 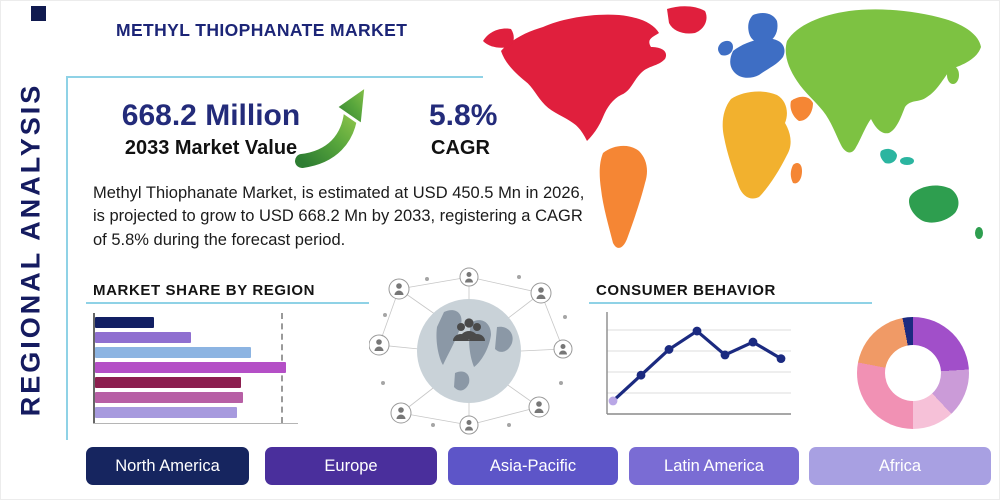 I want to click on region-button-africa: Africa, so click(x=900, y=466).